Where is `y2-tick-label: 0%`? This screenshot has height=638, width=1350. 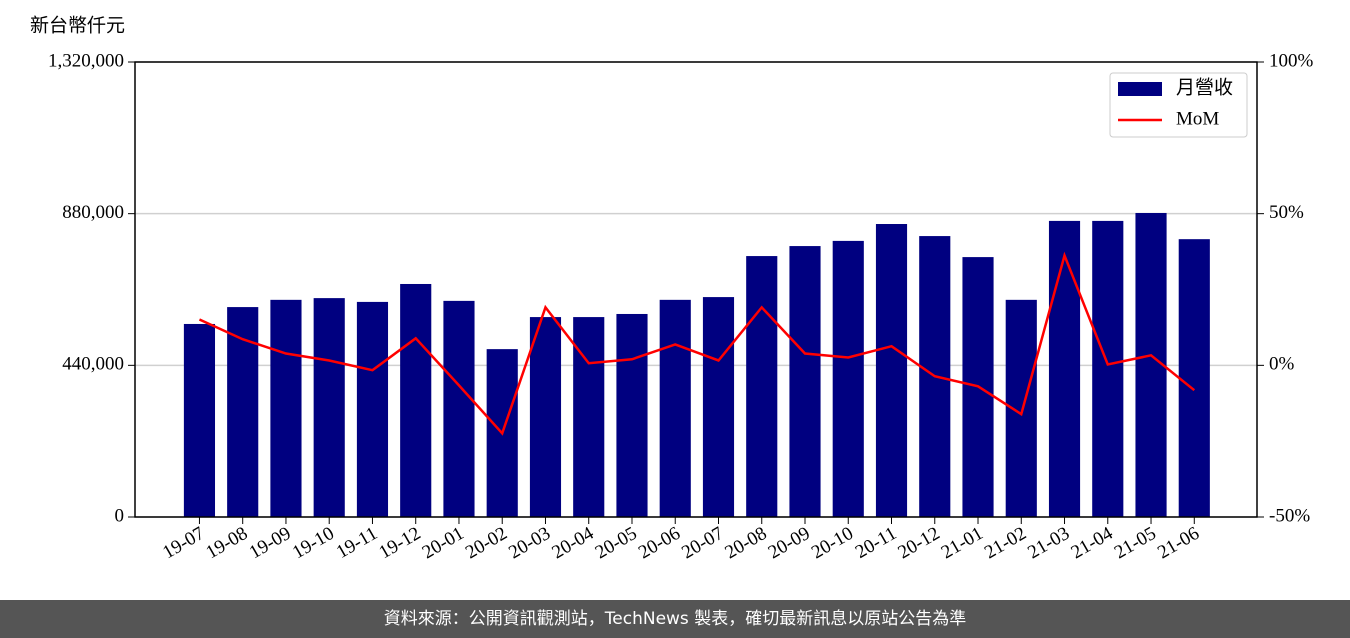
y2-tick-label: 0% is located at coordinates (1282, 364).